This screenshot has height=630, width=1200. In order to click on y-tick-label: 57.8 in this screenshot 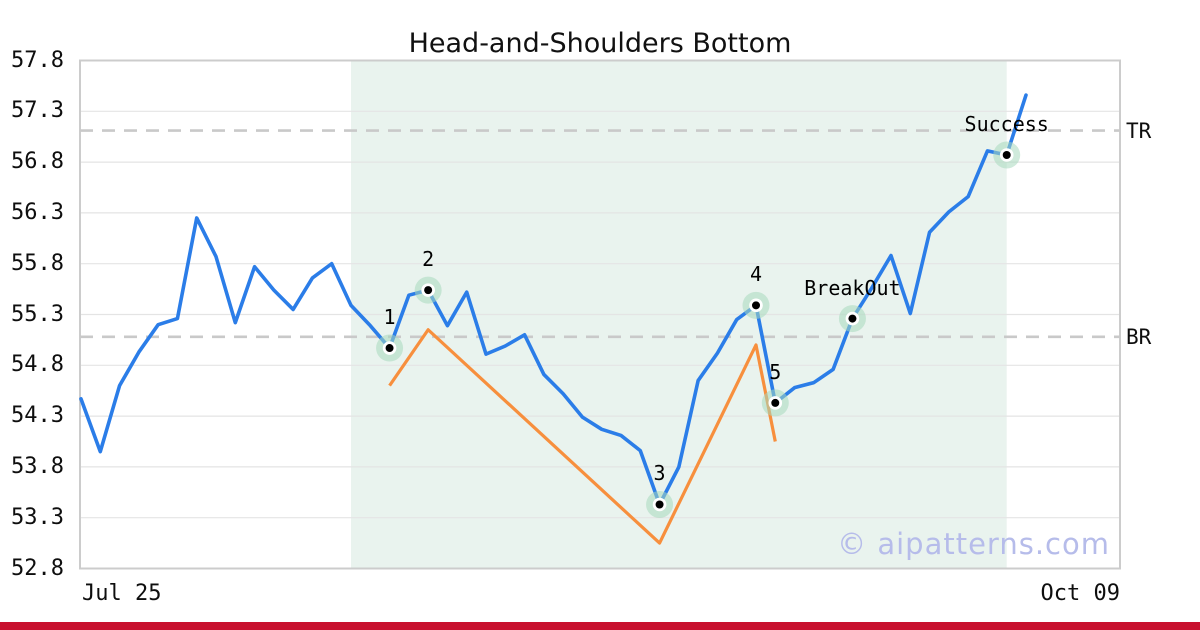, I will do `click(37, 60)`.